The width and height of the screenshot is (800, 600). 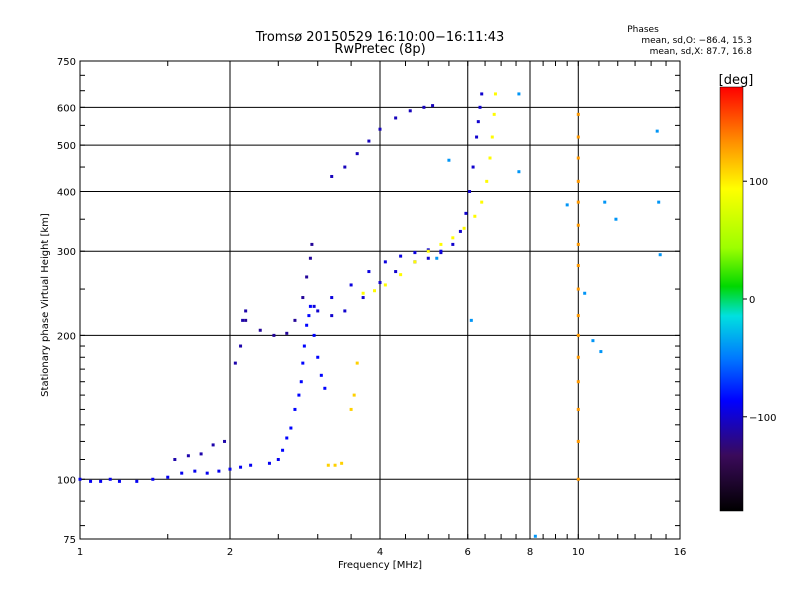 I want to click on x-tick-label: 10, so click(x=578, y=552).